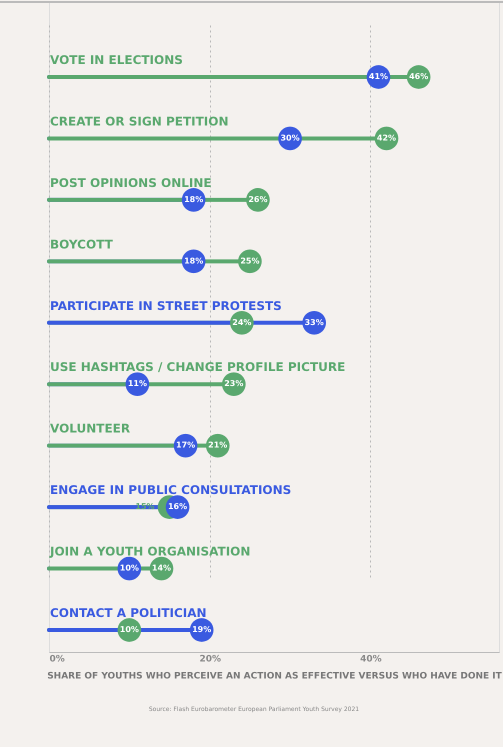  Describe the element at coordinates (275, 677) in the screenshot. I see `x-axis-title: SHARE OF YOUTHS WHO PERCEIVE AN ACTION AS EFFECTIVE VERSUS WHO HAVE DONE IT` at that location.